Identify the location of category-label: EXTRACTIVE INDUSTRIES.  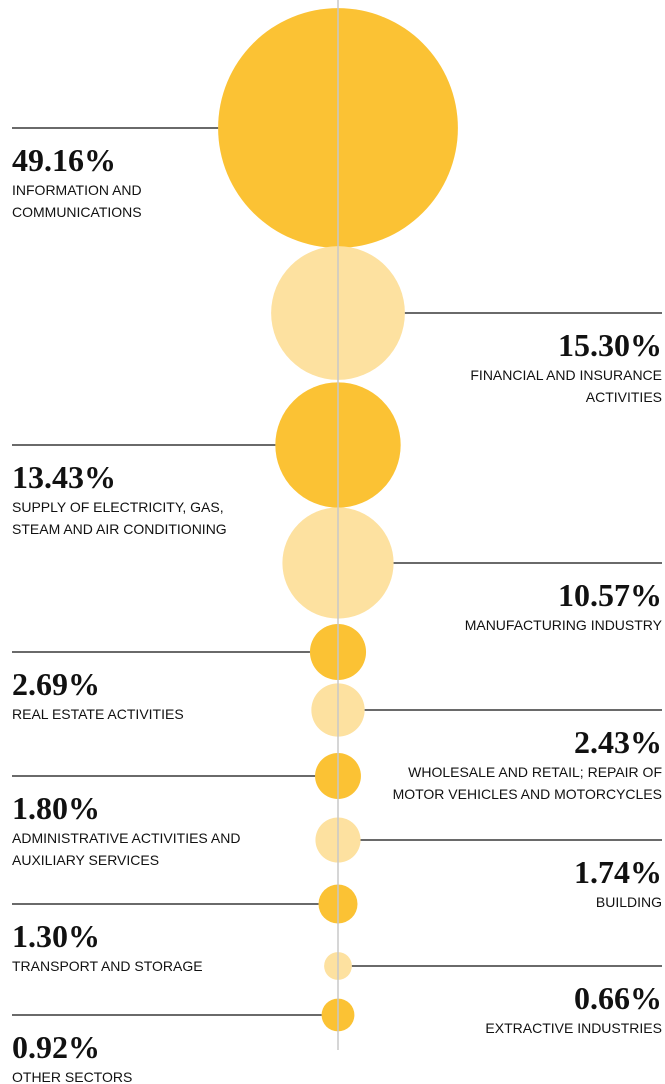
(573, 1028).